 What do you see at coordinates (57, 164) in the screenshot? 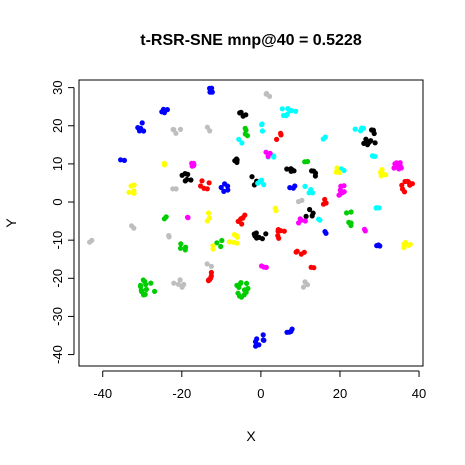
I see `y-tick-label: 10` at bounding box center [57, 164].